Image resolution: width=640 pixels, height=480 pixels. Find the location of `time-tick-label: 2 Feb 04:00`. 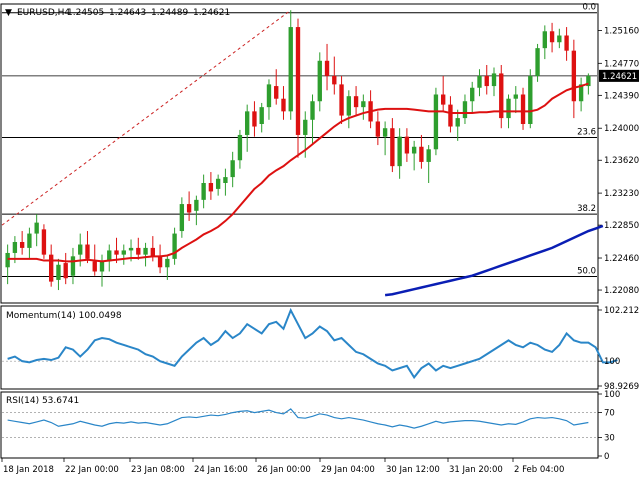

time-tick-label: 2 Feb 04:00 is located at coordinates (539, 470).